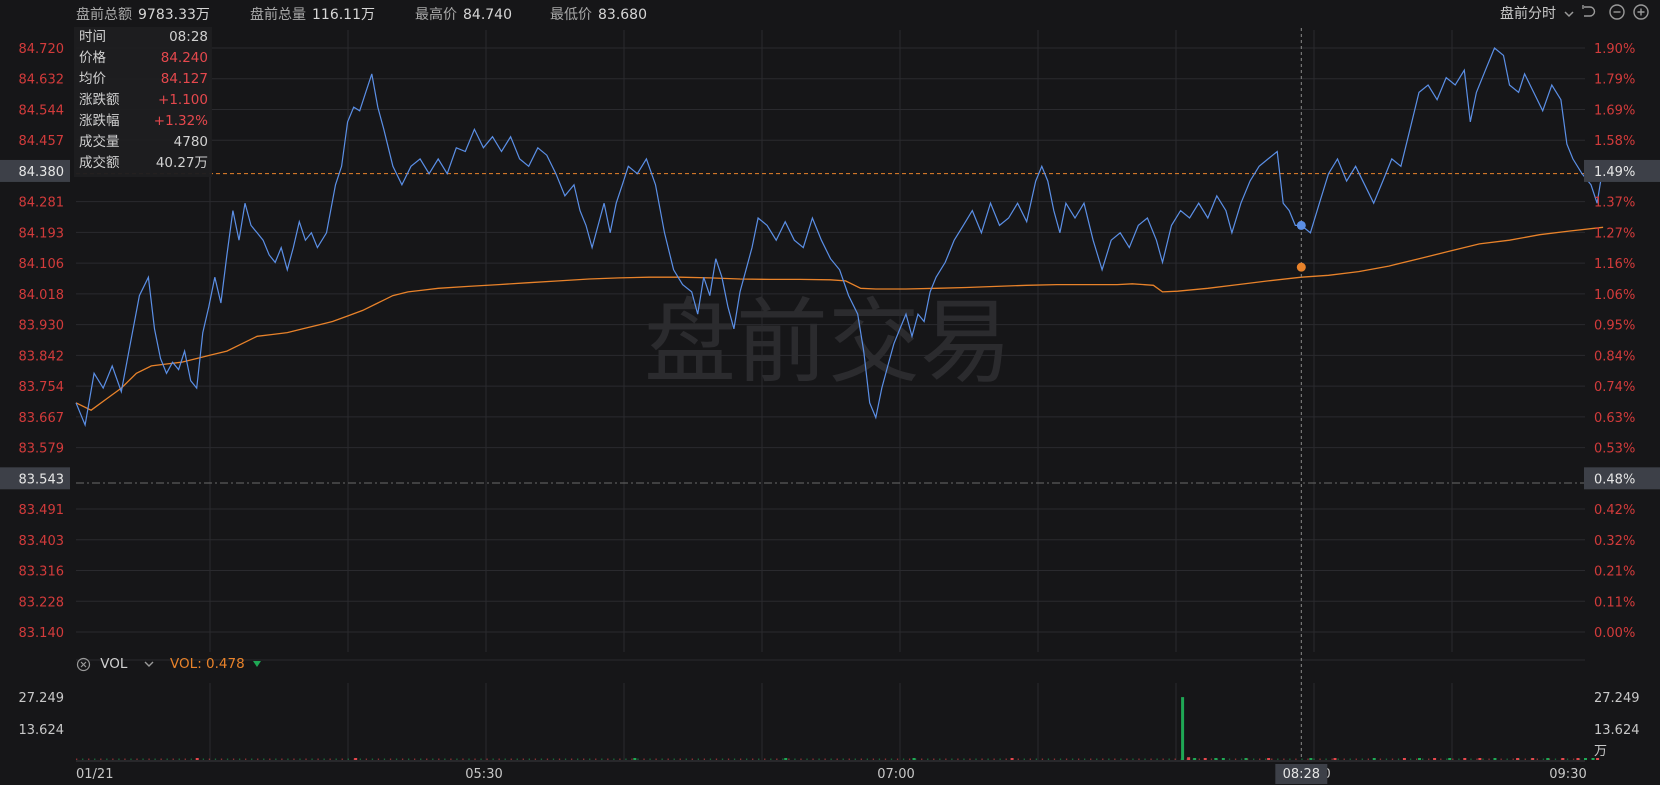  I want to click on info-key: 价格, so click(92, 58).